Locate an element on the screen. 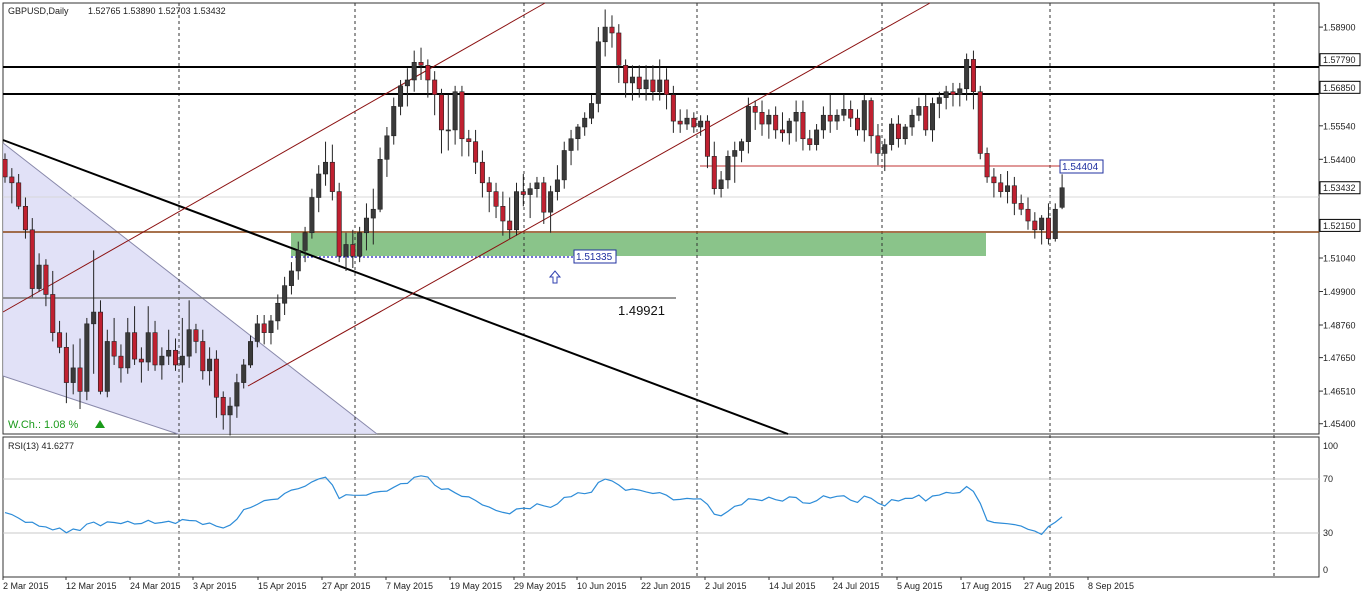 This screenshot has height=599, width=1362. price-tick-label: 1.49900 is located at coordinates (1339, 292).